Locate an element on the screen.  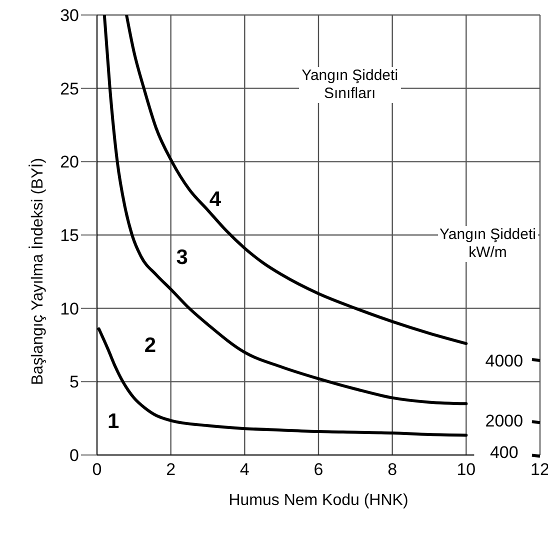
x-axis-title: Humus Nem Kodu (HNK) is located at coordinates (318, 500).